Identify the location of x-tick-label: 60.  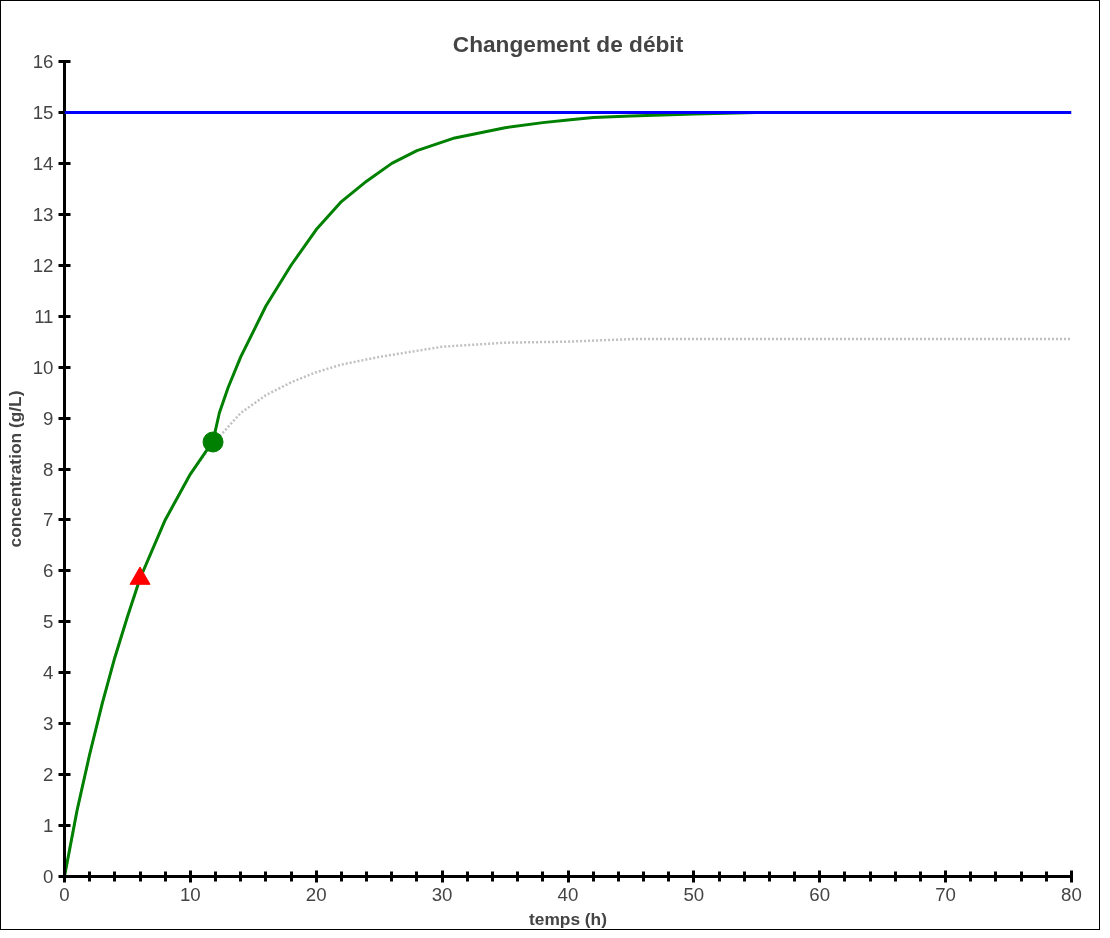
(820, 894).